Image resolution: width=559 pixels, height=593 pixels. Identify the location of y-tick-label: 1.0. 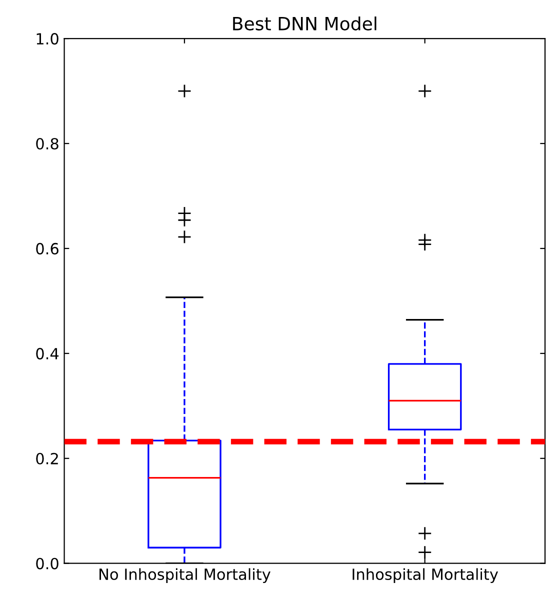
(47, 39).